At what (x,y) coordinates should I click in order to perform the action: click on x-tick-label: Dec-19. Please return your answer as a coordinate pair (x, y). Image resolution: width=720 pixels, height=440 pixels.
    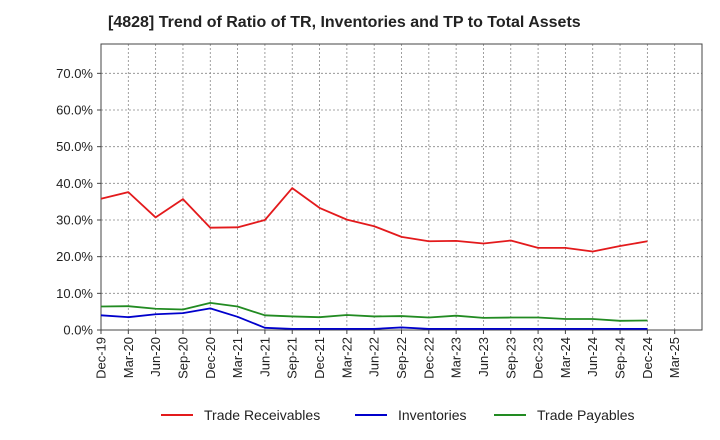
    Looking at the image, I should click on (101, 358).